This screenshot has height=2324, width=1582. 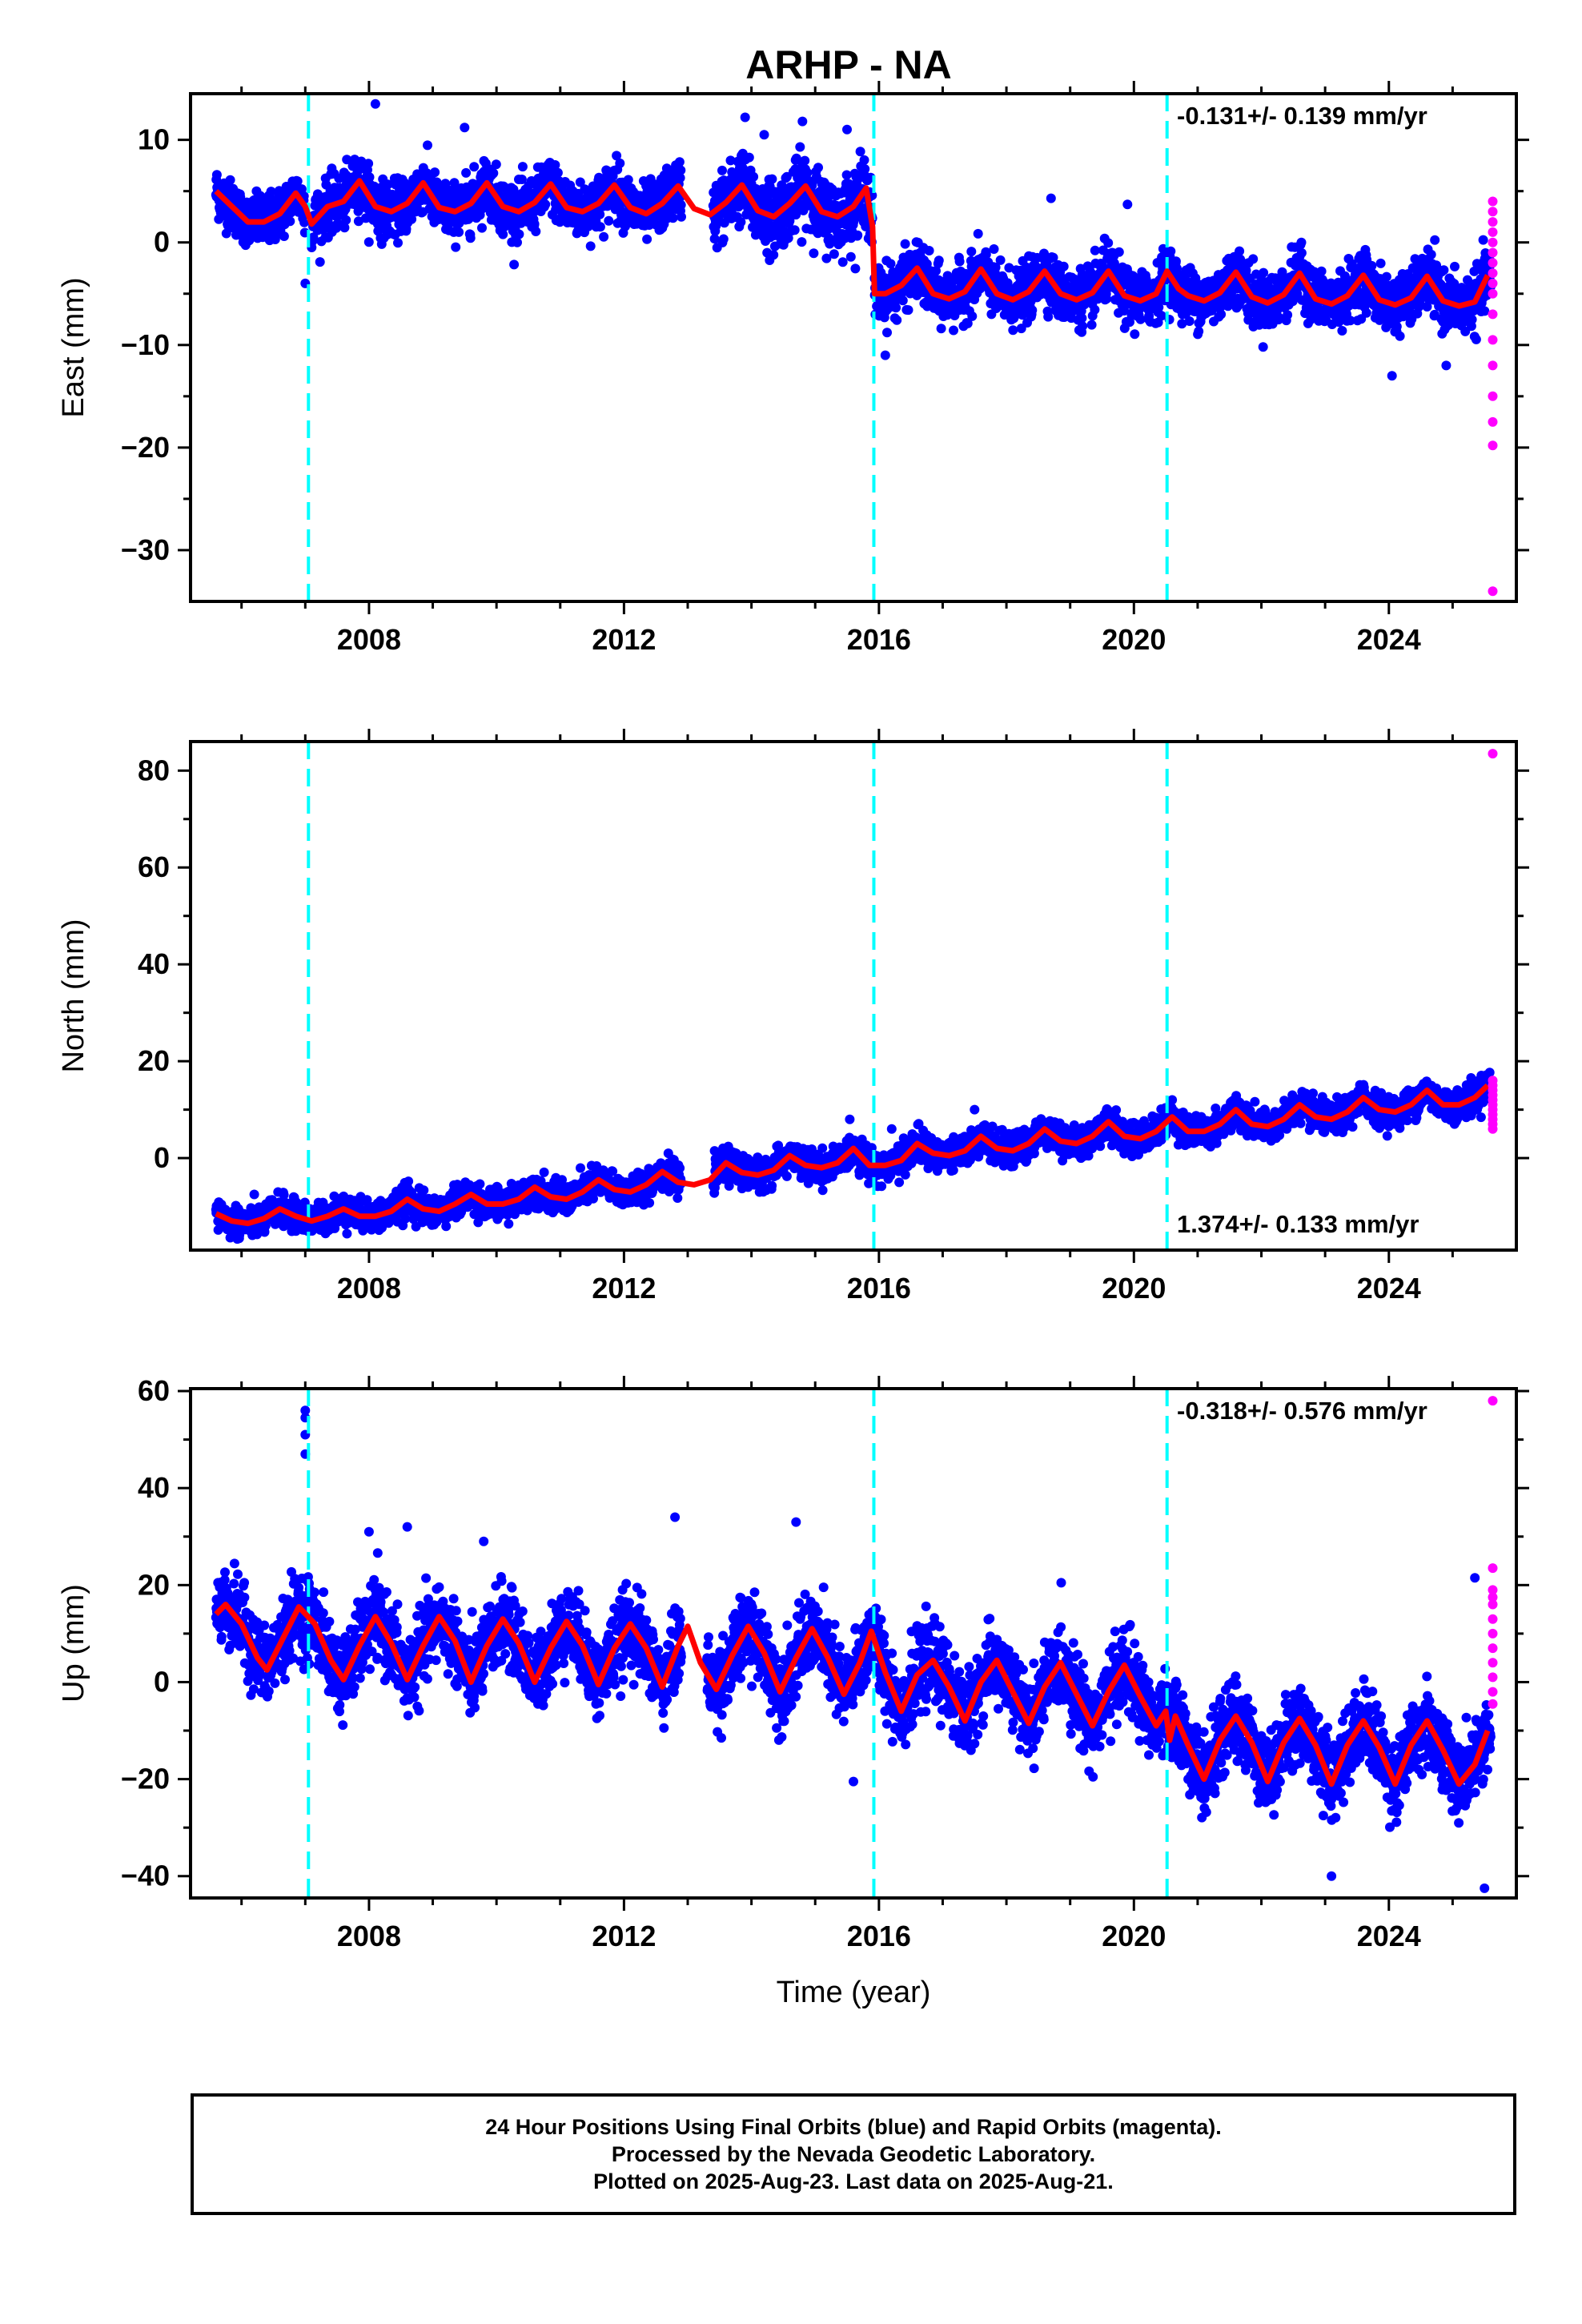 What do you see at coordinates (145, 549) in the screenshot?
I see `y-tick-label: −30` at bounding box center [145, 549].